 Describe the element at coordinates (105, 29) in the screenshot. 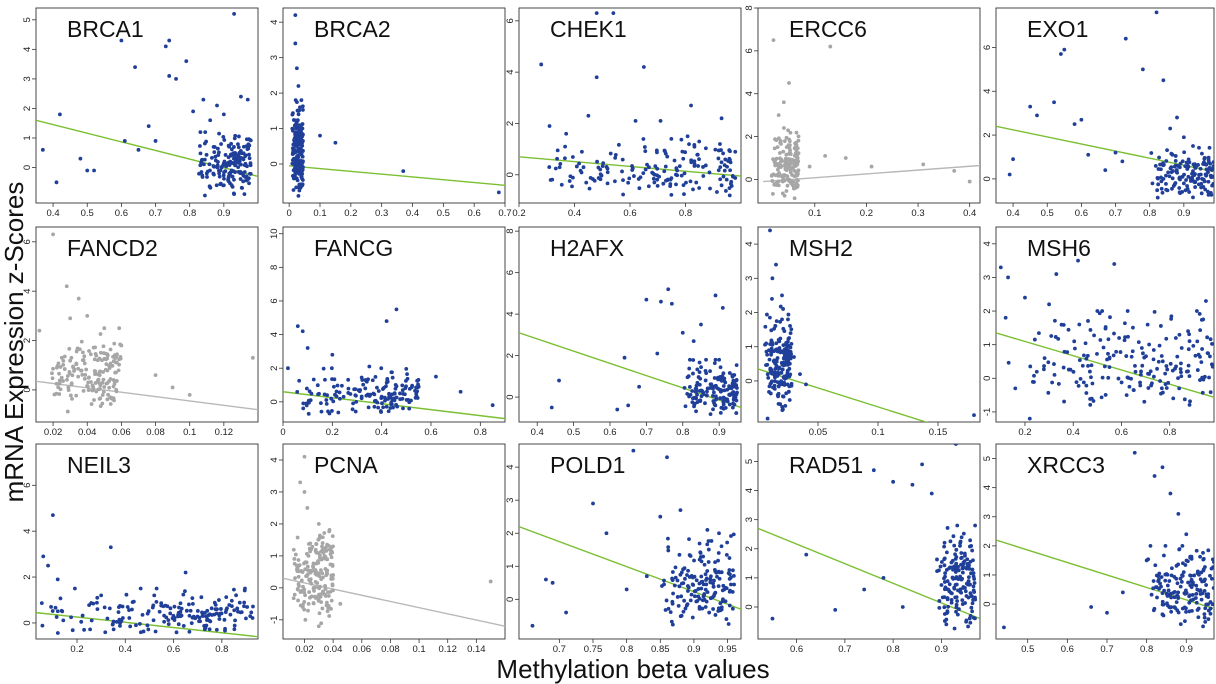

I see `panel-title: BRCA1` at that location.